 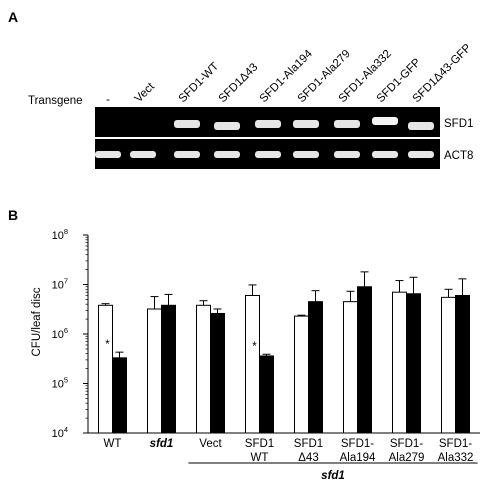 I want to click on y-axis-label: CFU/leaf disc, so click(x=37, y=321).